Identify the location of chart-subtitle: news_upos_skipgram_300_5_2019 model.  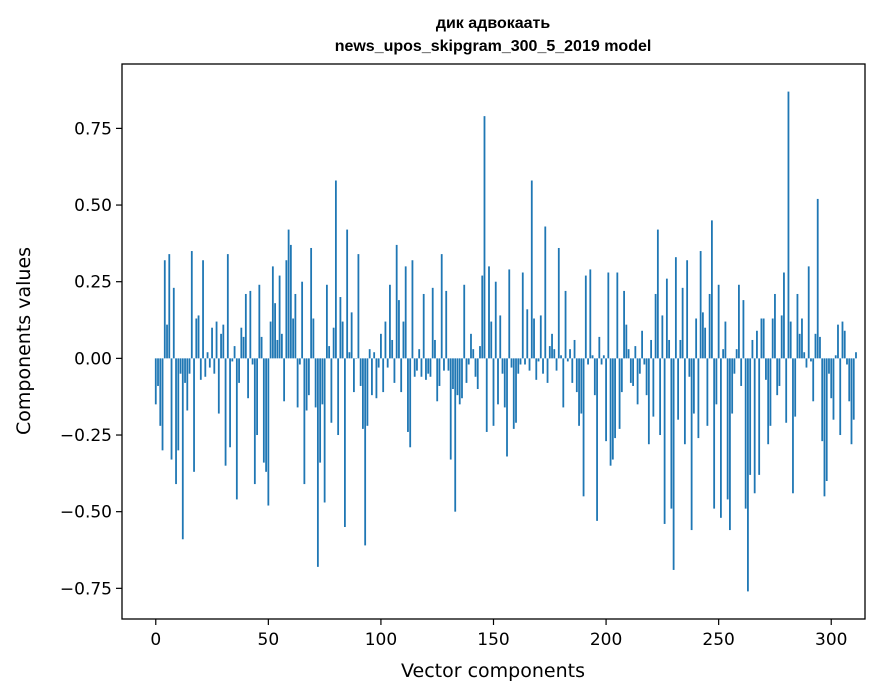
(493, 46).